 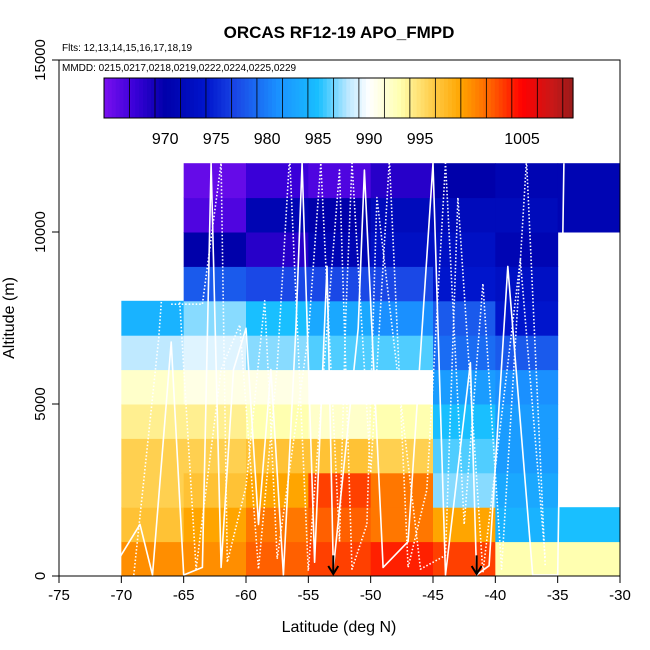 I want to click on x-tick-label: -30, so click(x=620, y=595).